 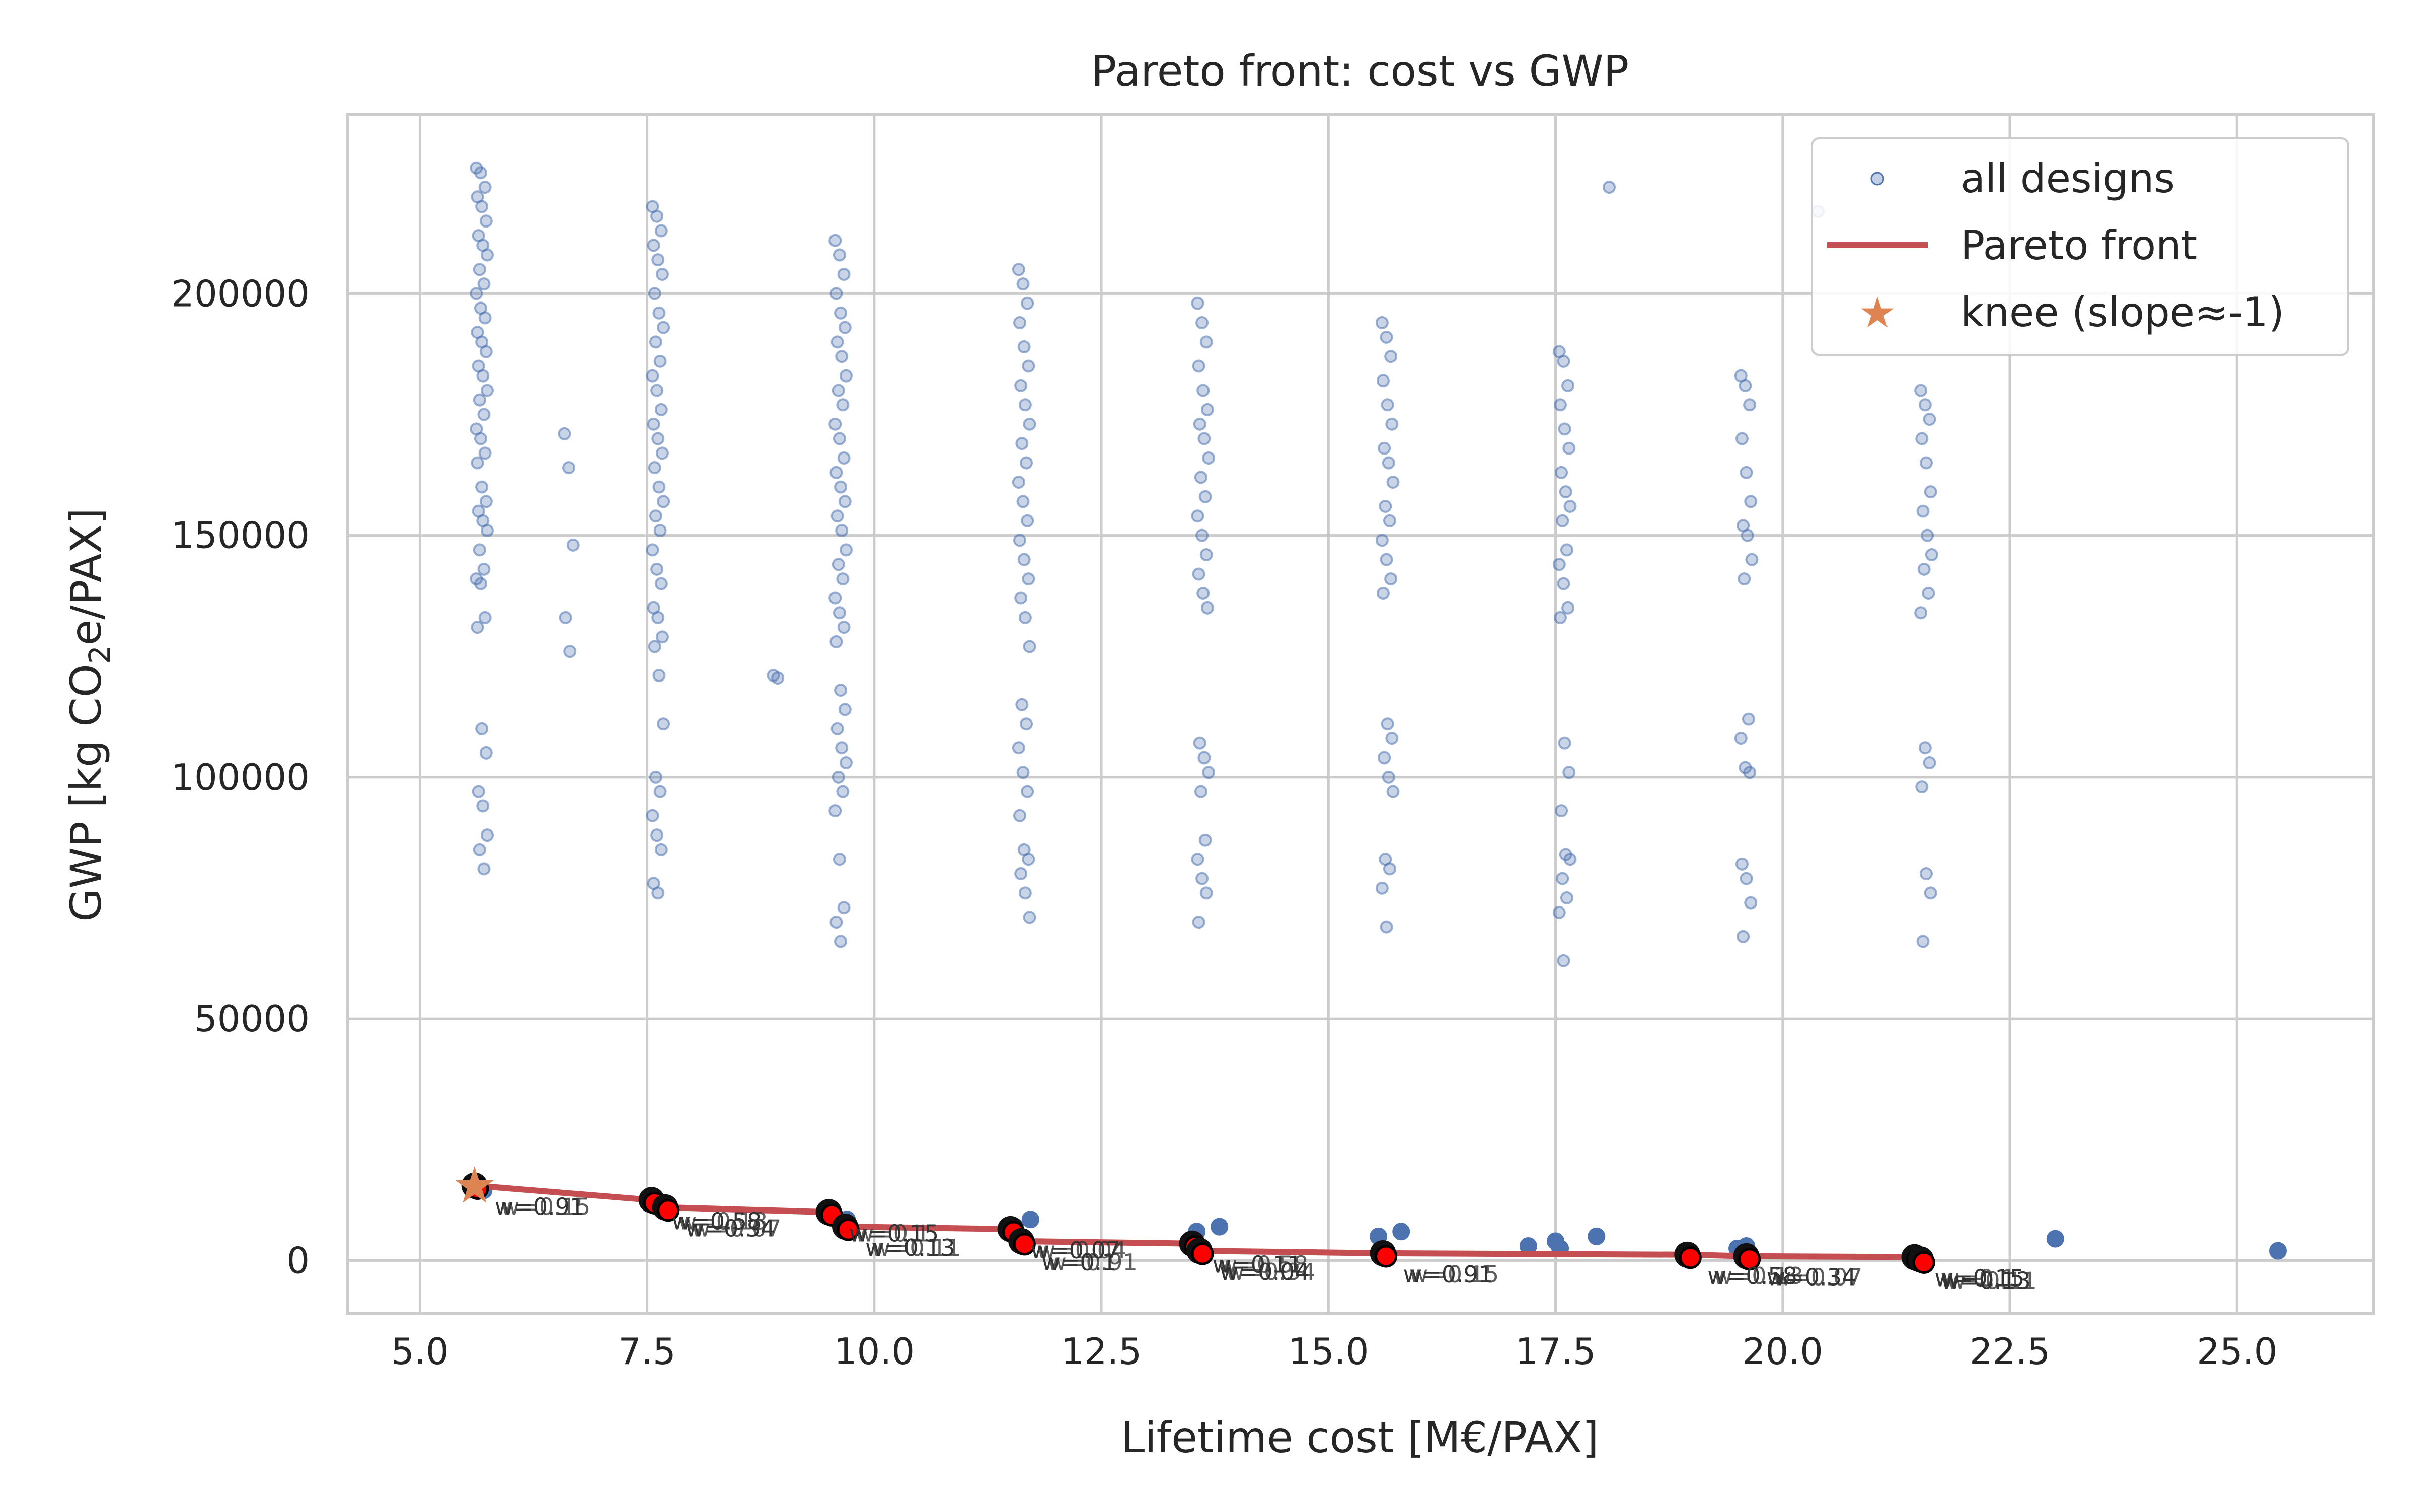 I want to click on weight-label-overlap: w=0.91, so click(x=1092, y=1262).